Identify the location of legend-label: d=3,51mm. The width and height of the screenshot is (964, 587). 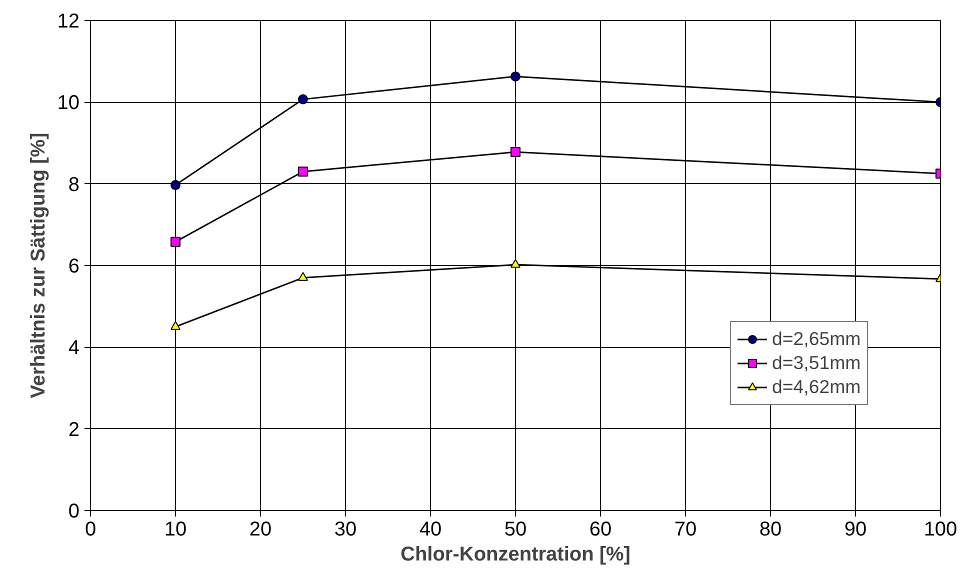
(816, 363).